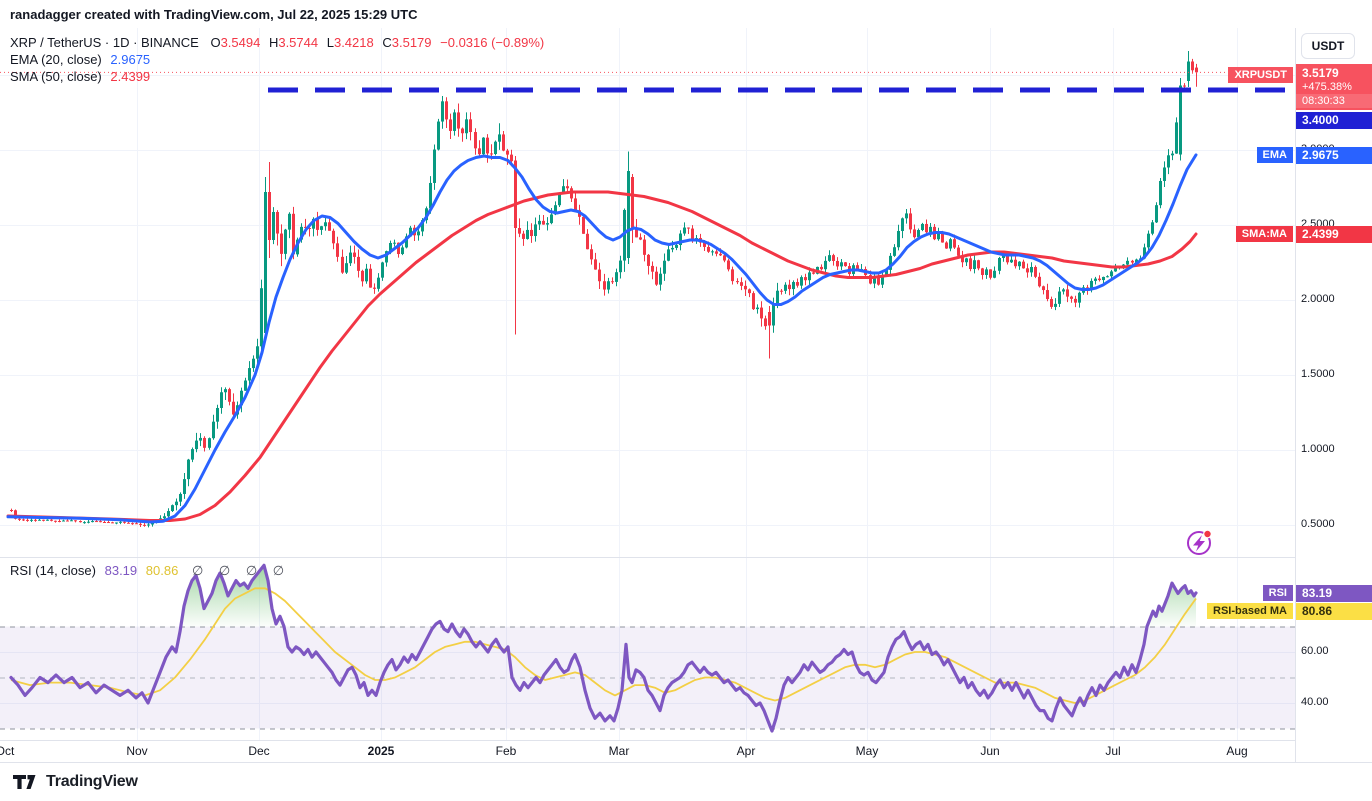  I want to click on time-tick-Aug: Aug, so click(1237, 751).